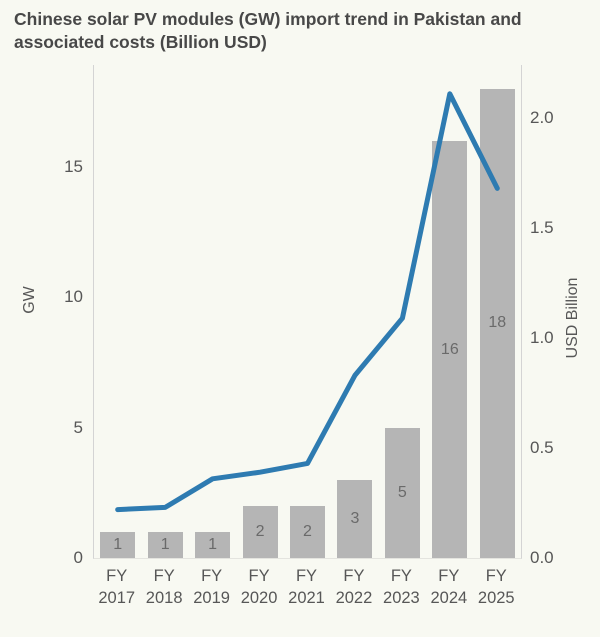 The image size is (600, 637). Describe the element at coordinates (307, 587) in the screenshot. I see `x-axis-label-fy2021: FY 2021` at that location.